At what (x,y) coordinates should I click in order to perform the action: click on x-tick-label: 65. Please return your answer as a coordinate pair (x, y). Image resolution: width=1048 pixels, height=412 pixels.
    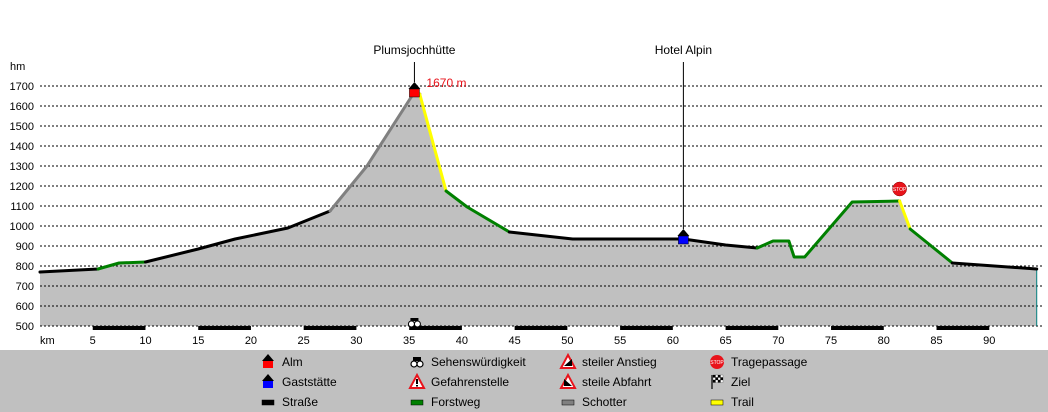
    Looking at the image, I should click on (725, 341).